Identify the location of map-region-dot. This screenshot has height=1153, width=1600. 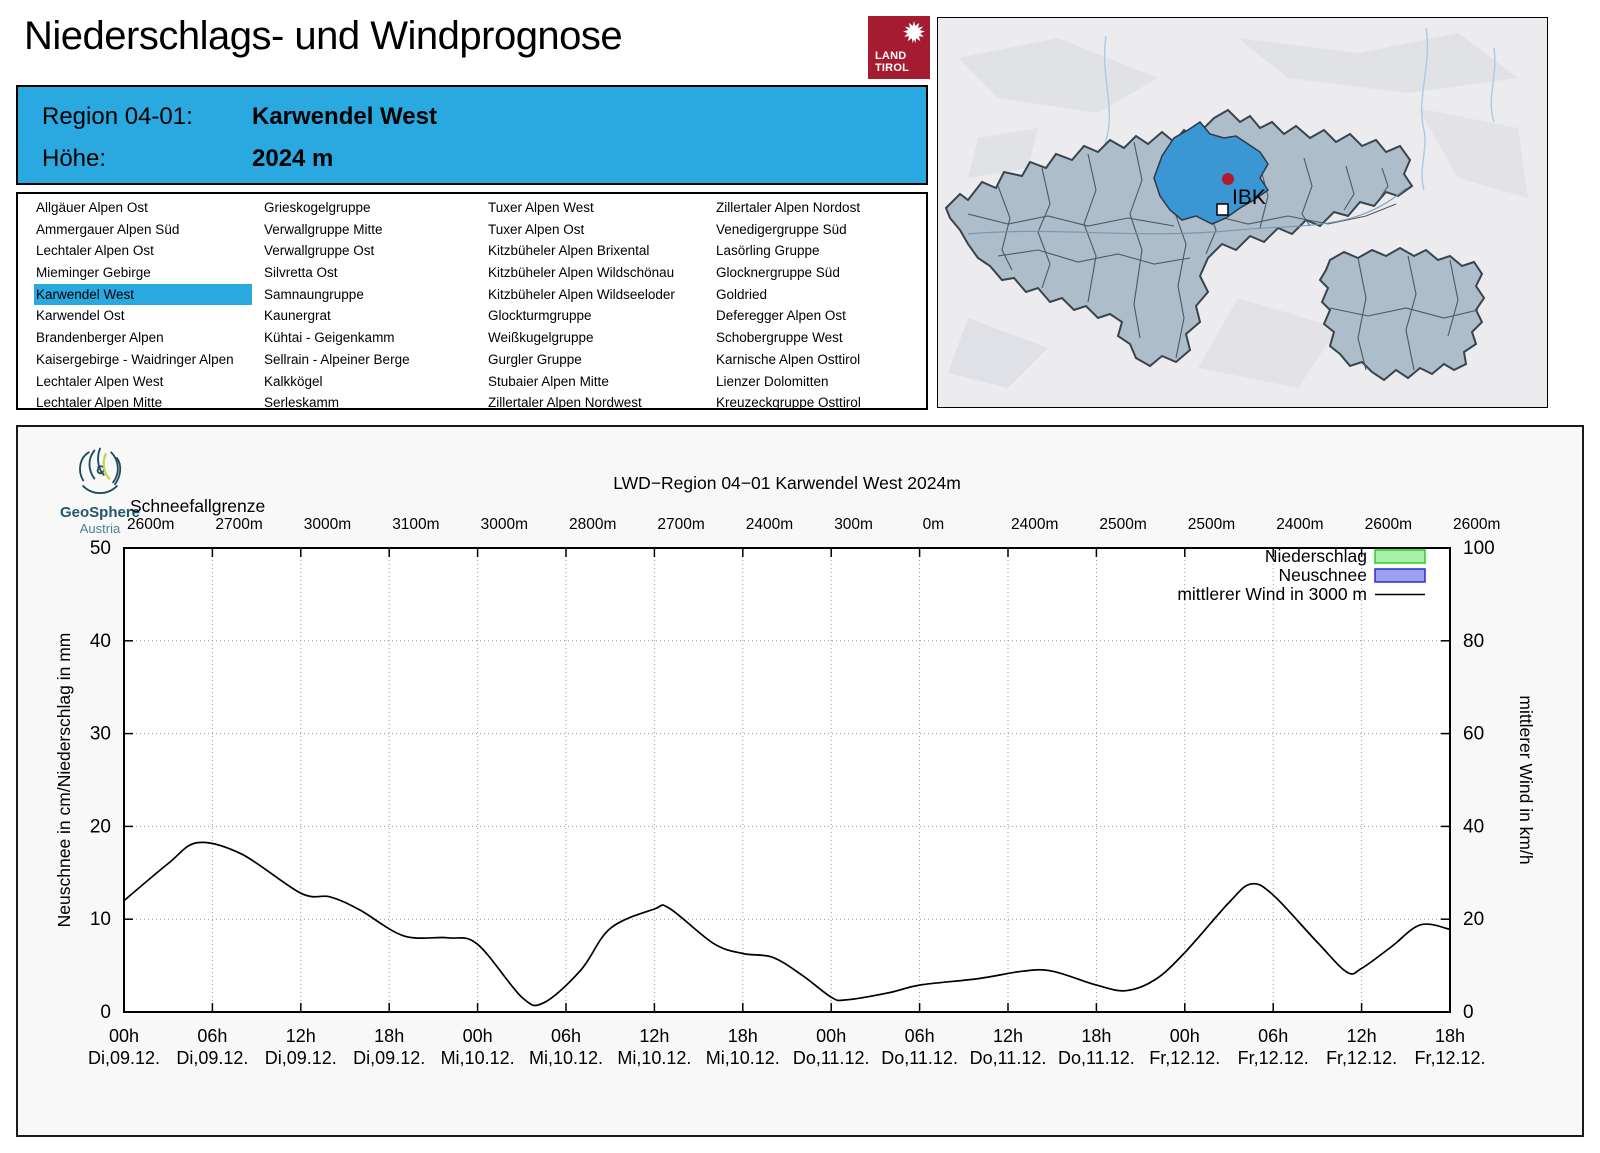
(1228, 179).